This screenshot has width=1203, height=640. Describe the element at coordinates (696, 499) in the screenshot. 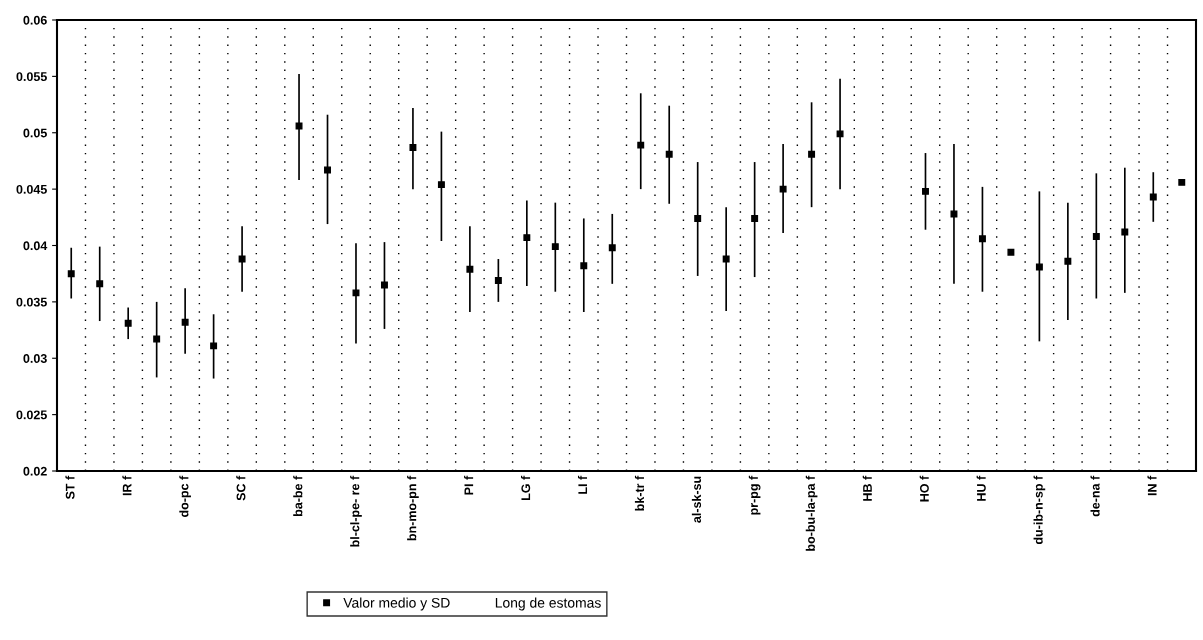

I see `x-tick-label: al-sk-su` at that location.